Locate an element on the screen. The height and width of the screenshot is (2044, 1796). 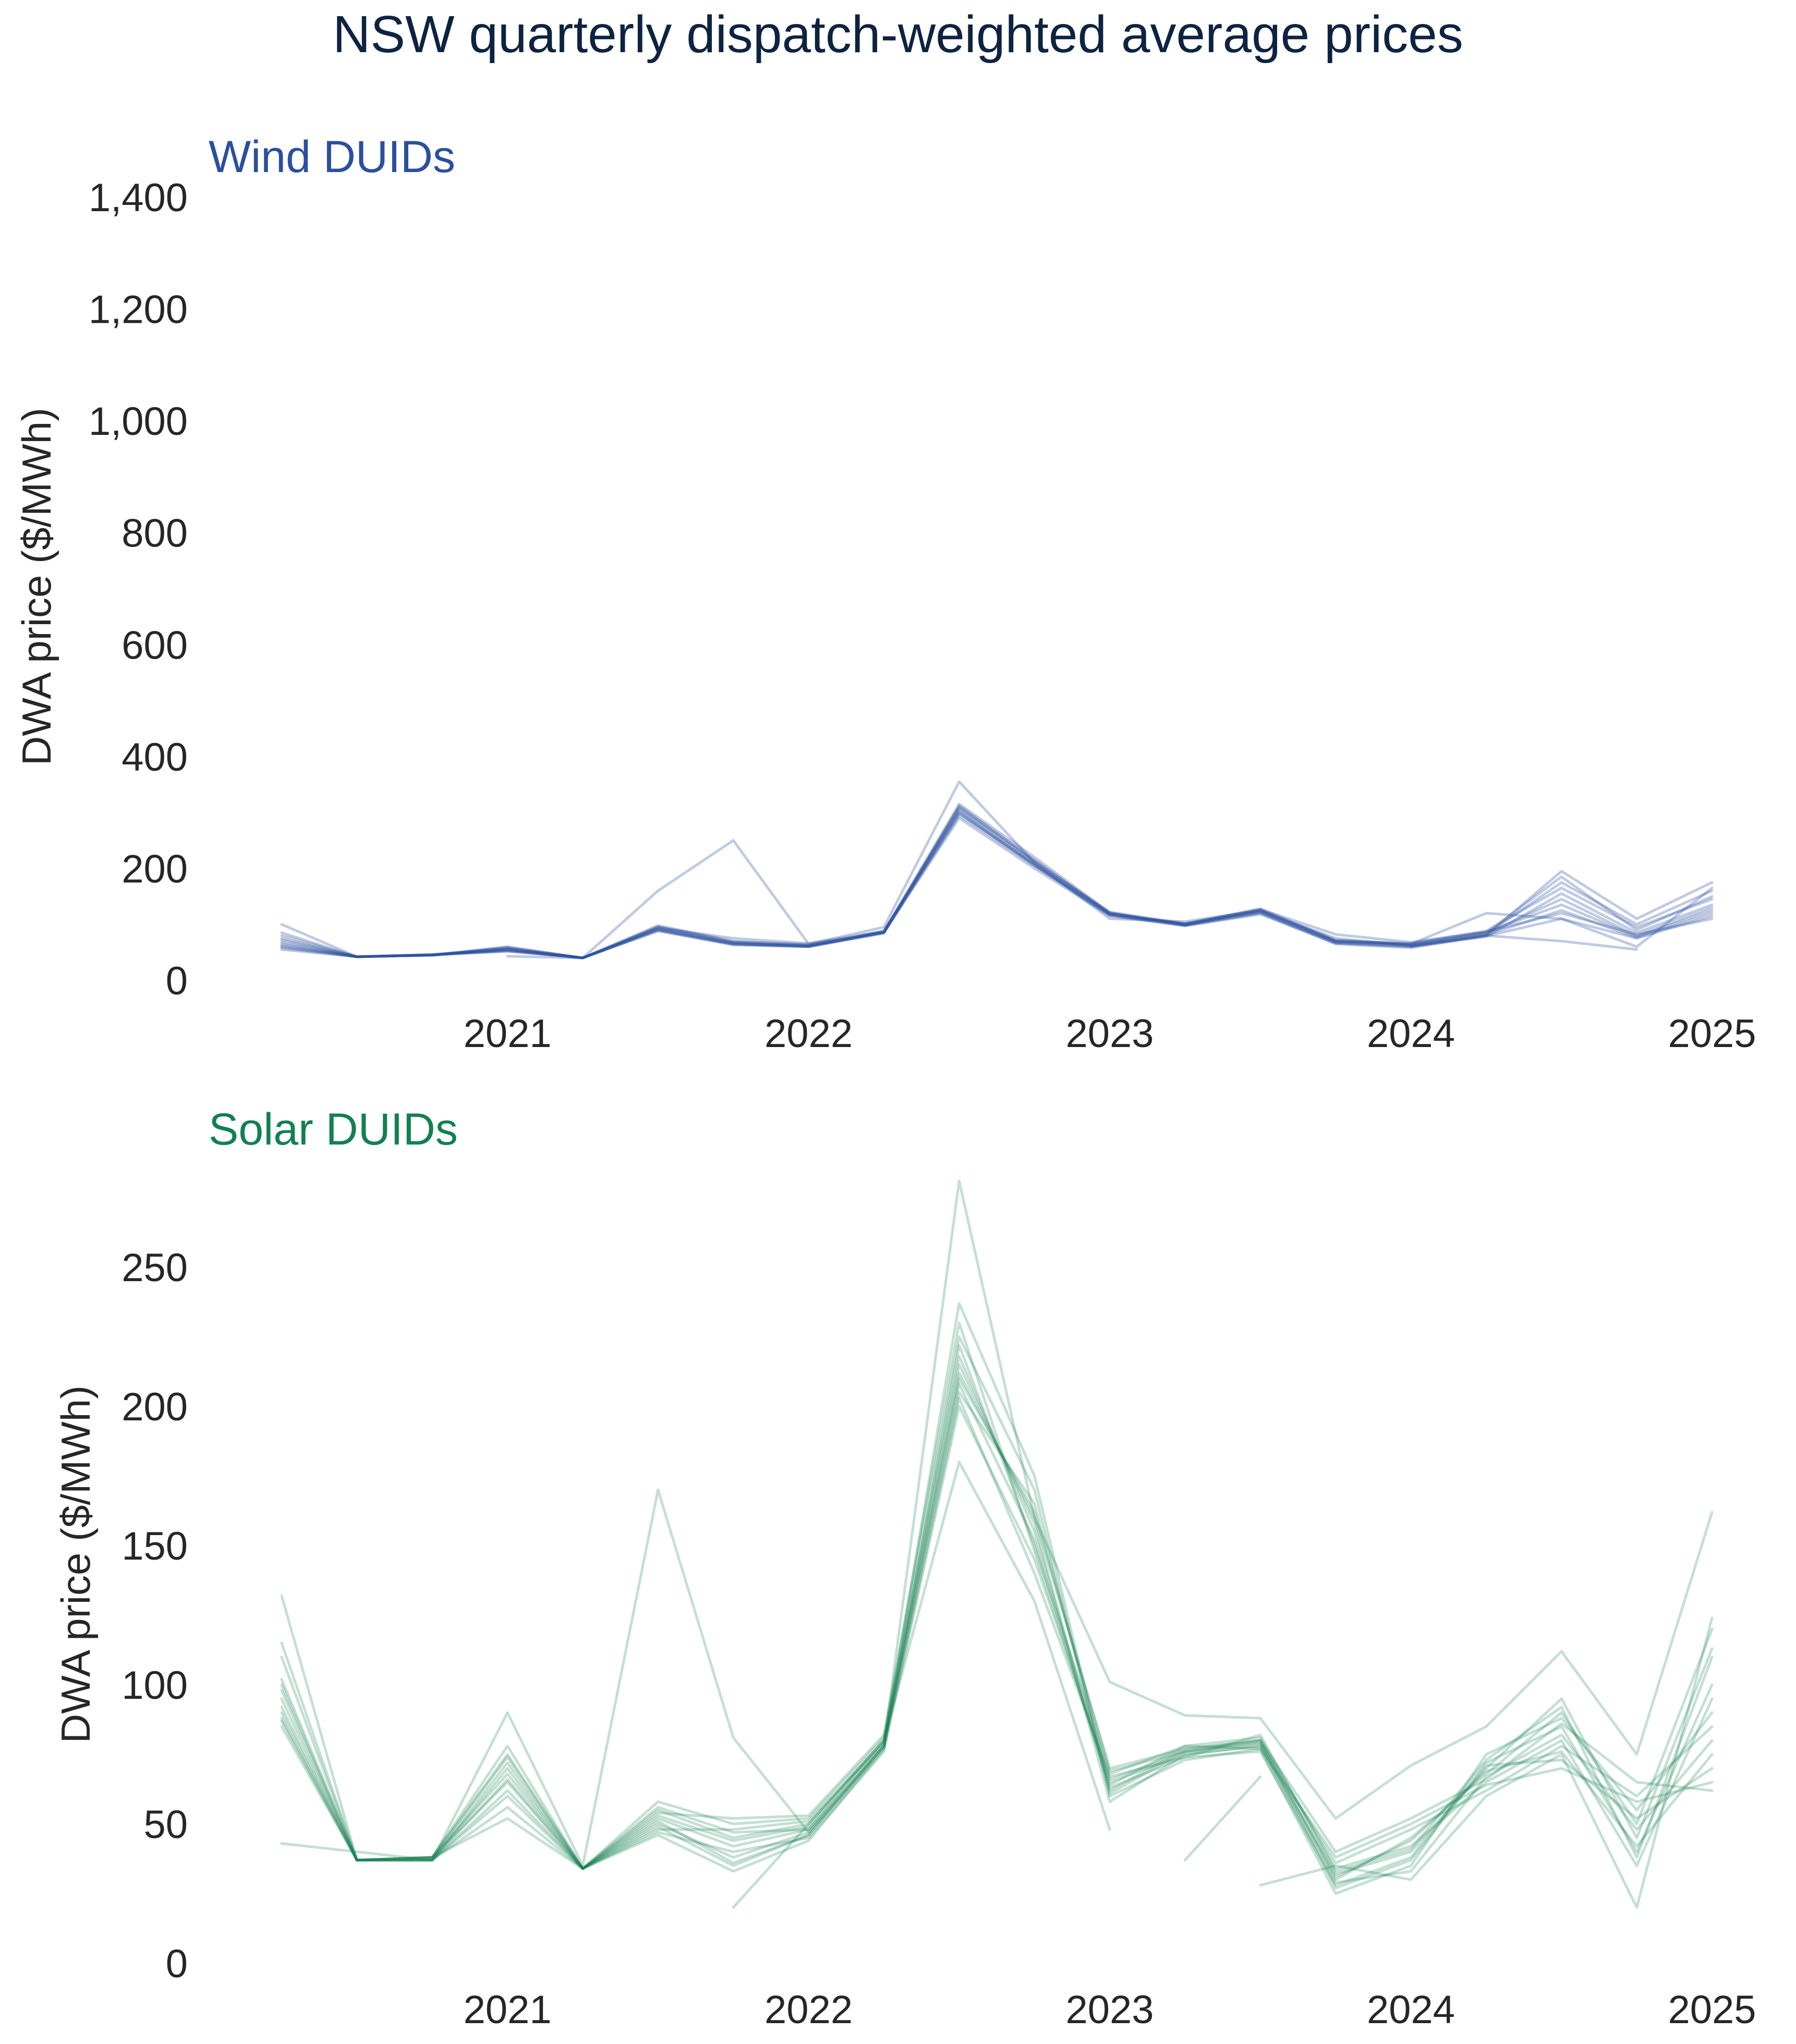
solar-y-tick-label: 250 is located at coordinates (155, 1268).